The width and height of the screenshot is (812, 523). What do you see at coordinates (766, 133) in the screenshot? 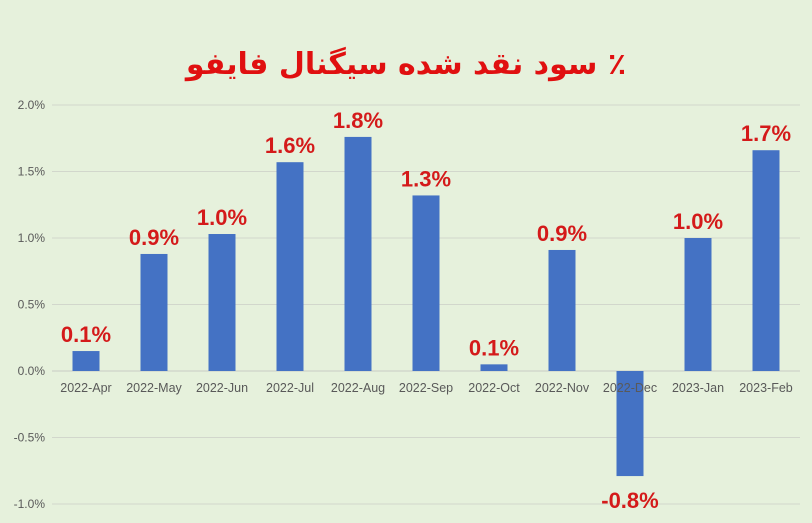
I see `data-label: 1.7%` at bounding box center [766, 133].